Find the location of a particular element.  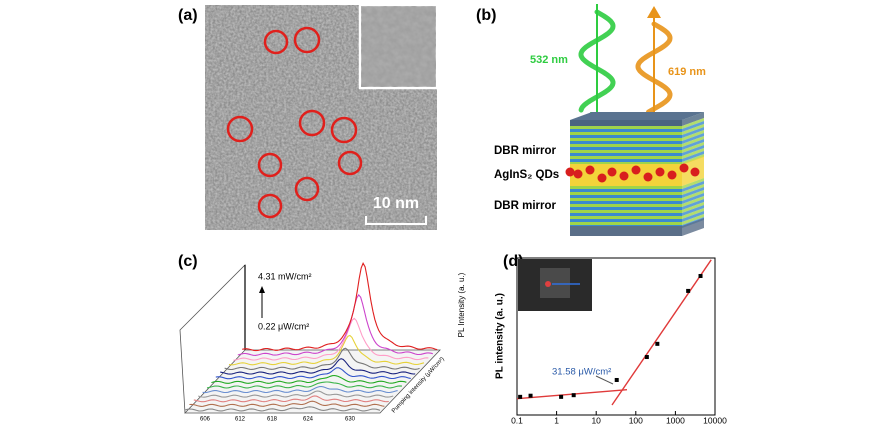

x-tick-label: 1000 is located at coordinates (675, 420).